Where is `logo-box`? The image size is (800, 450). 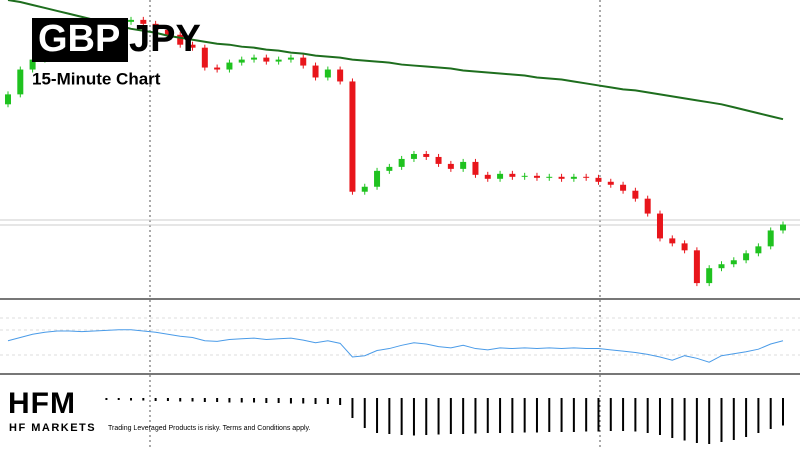
logo-box is located at coordinates (52, 411).